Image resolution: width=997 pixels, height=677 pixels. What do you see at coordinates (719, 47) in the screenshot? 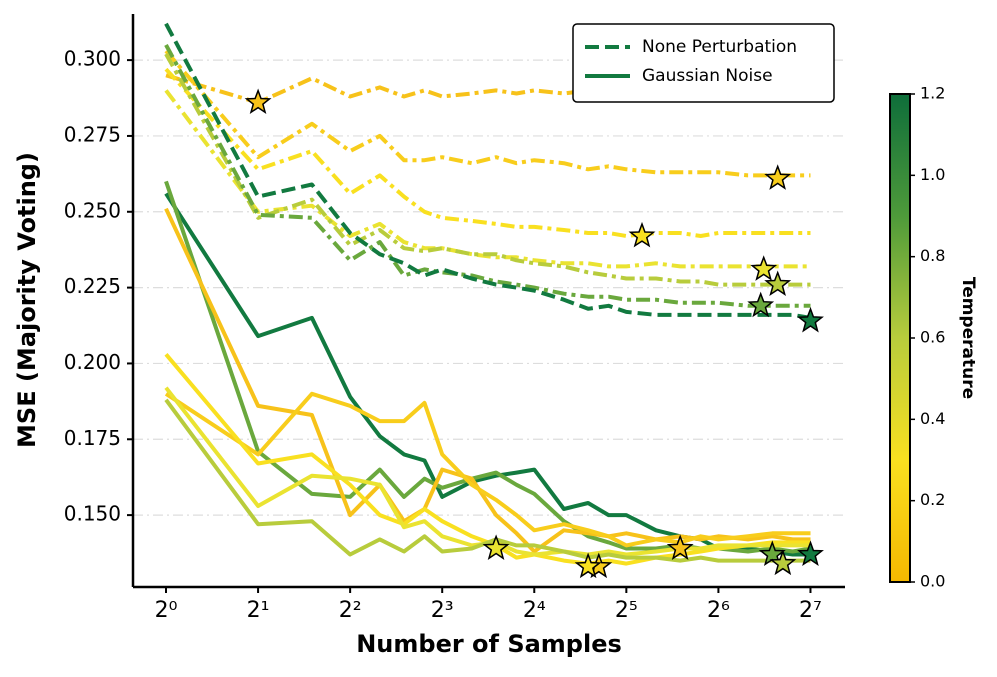
I see `legend-label: None Perturbation` at bounding box center [719, 47].